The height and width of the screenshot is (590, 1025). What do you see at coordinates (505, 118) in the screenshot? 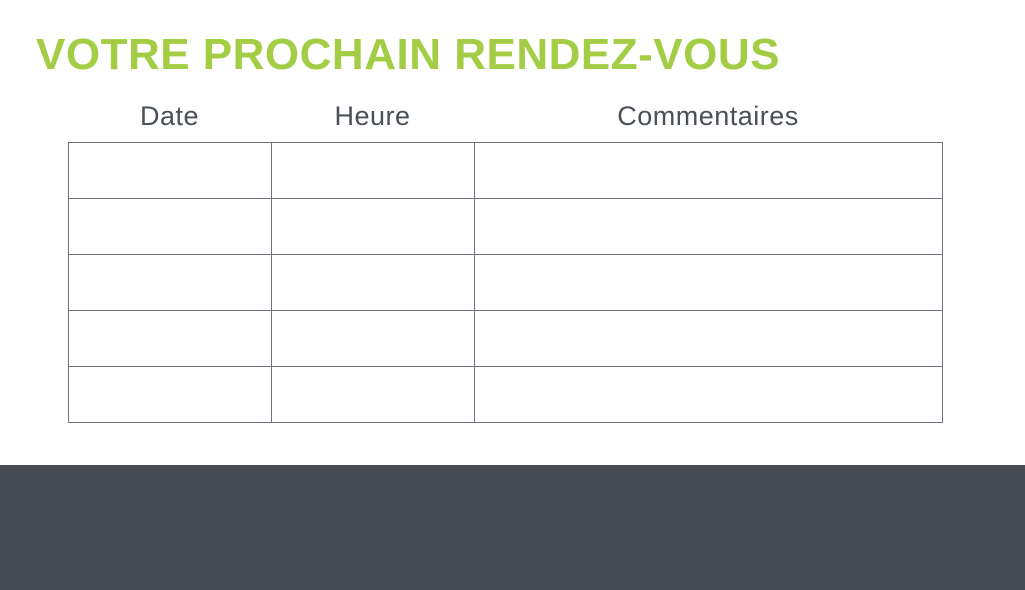
I see `table-column-headers: Date Heure Commentaires` at bounding box center [505, 118].